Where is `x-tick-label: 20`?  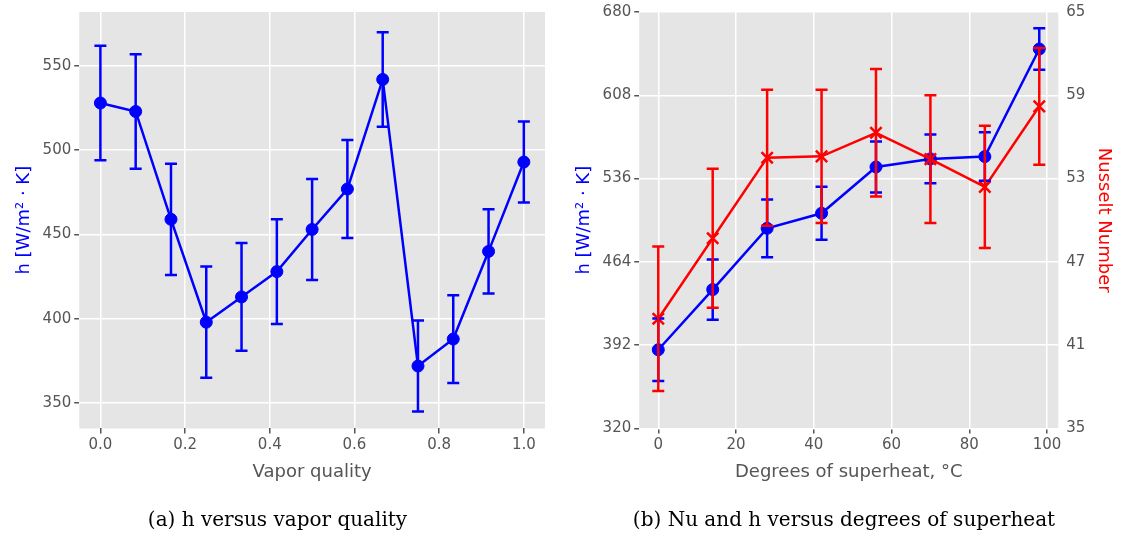 x-tick-label: 20 is located at coordinates (736, 444).